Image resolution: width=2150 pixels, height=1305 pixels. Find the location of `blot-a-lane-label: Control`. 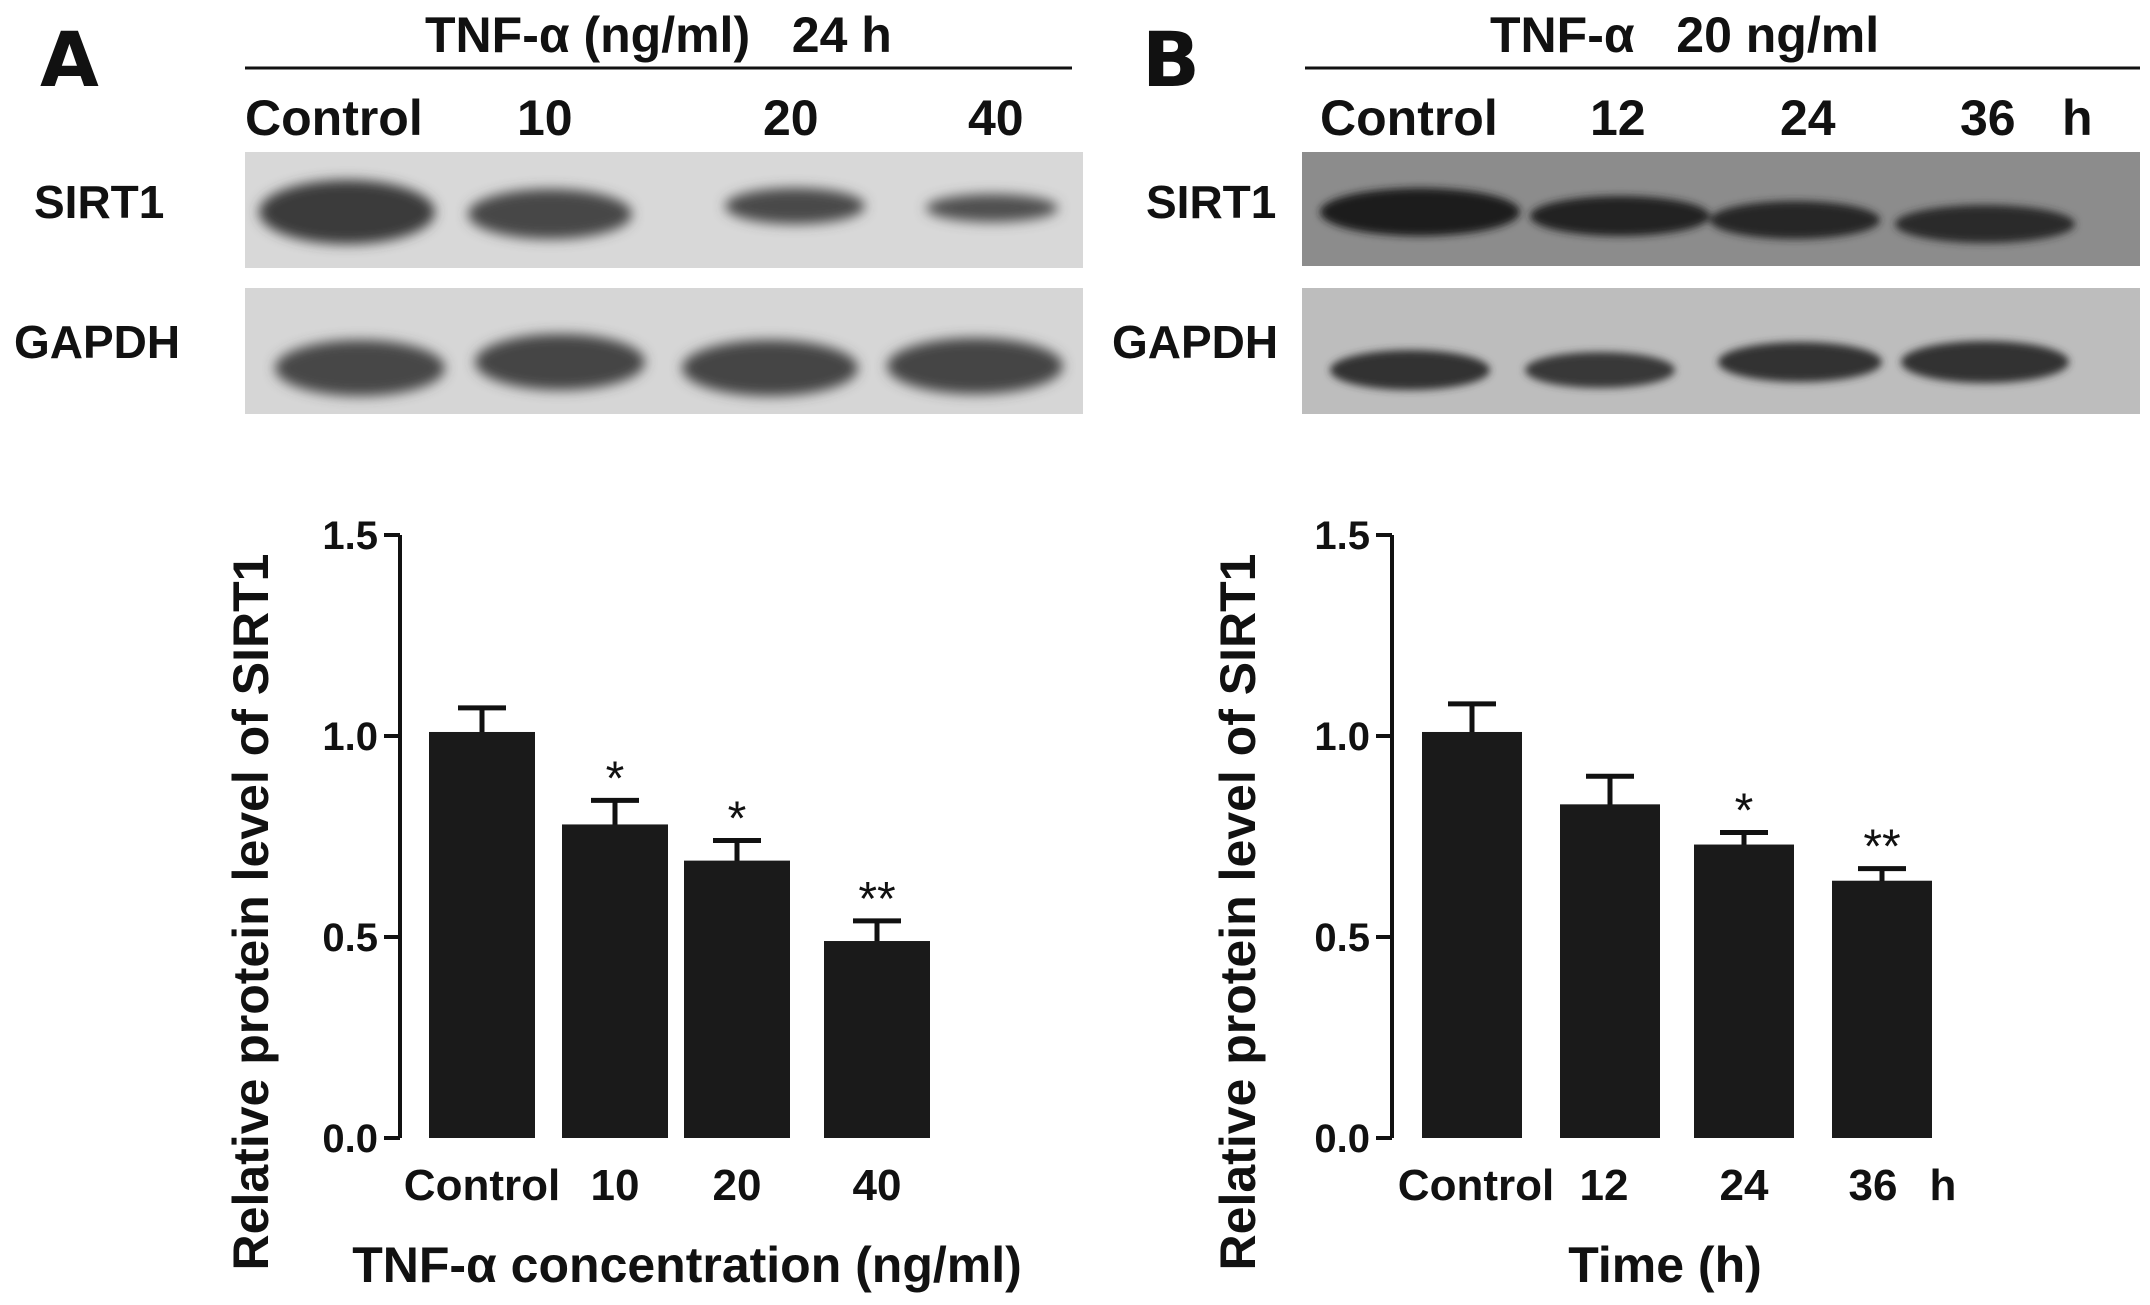

blot-a-lane-label: Control is located at coordinates (334, 118).